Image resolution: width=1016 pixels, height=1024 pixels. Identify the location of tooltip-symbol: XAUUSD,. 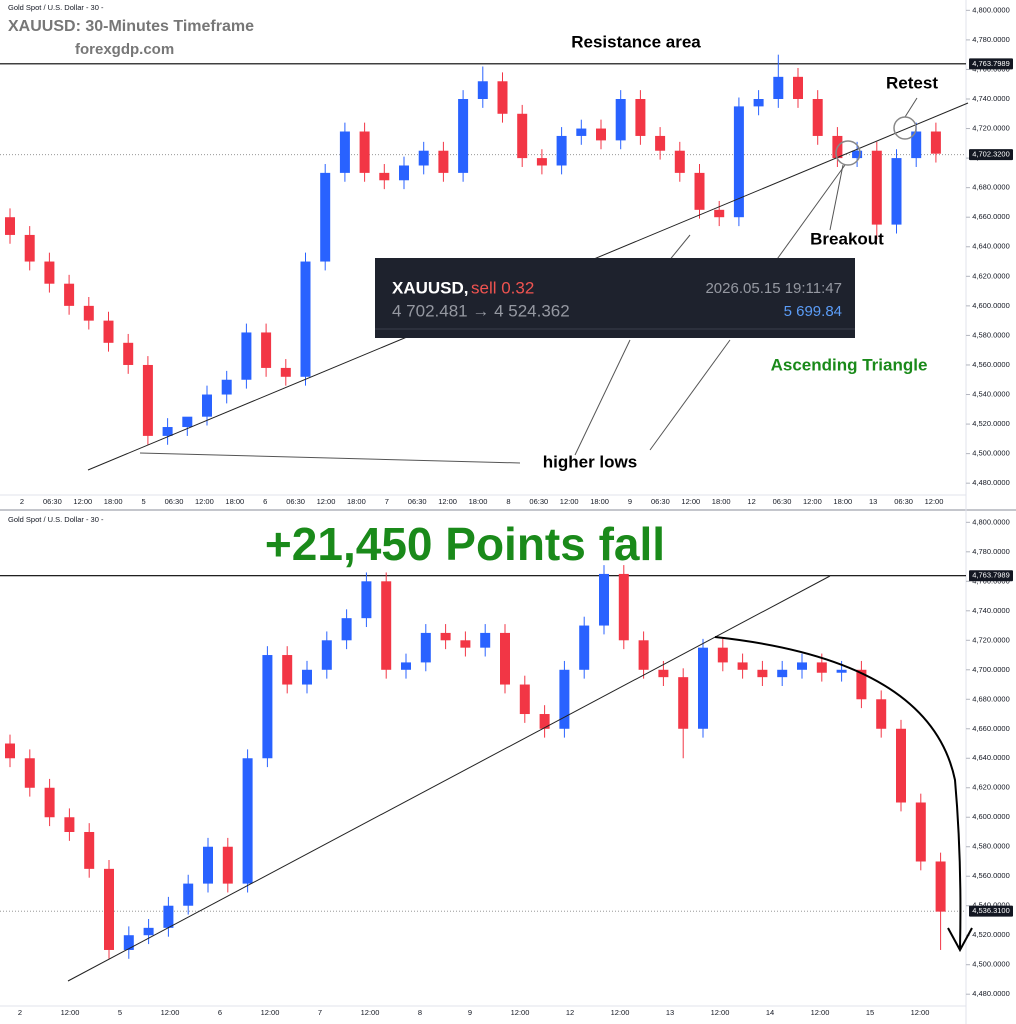
(430, 287).